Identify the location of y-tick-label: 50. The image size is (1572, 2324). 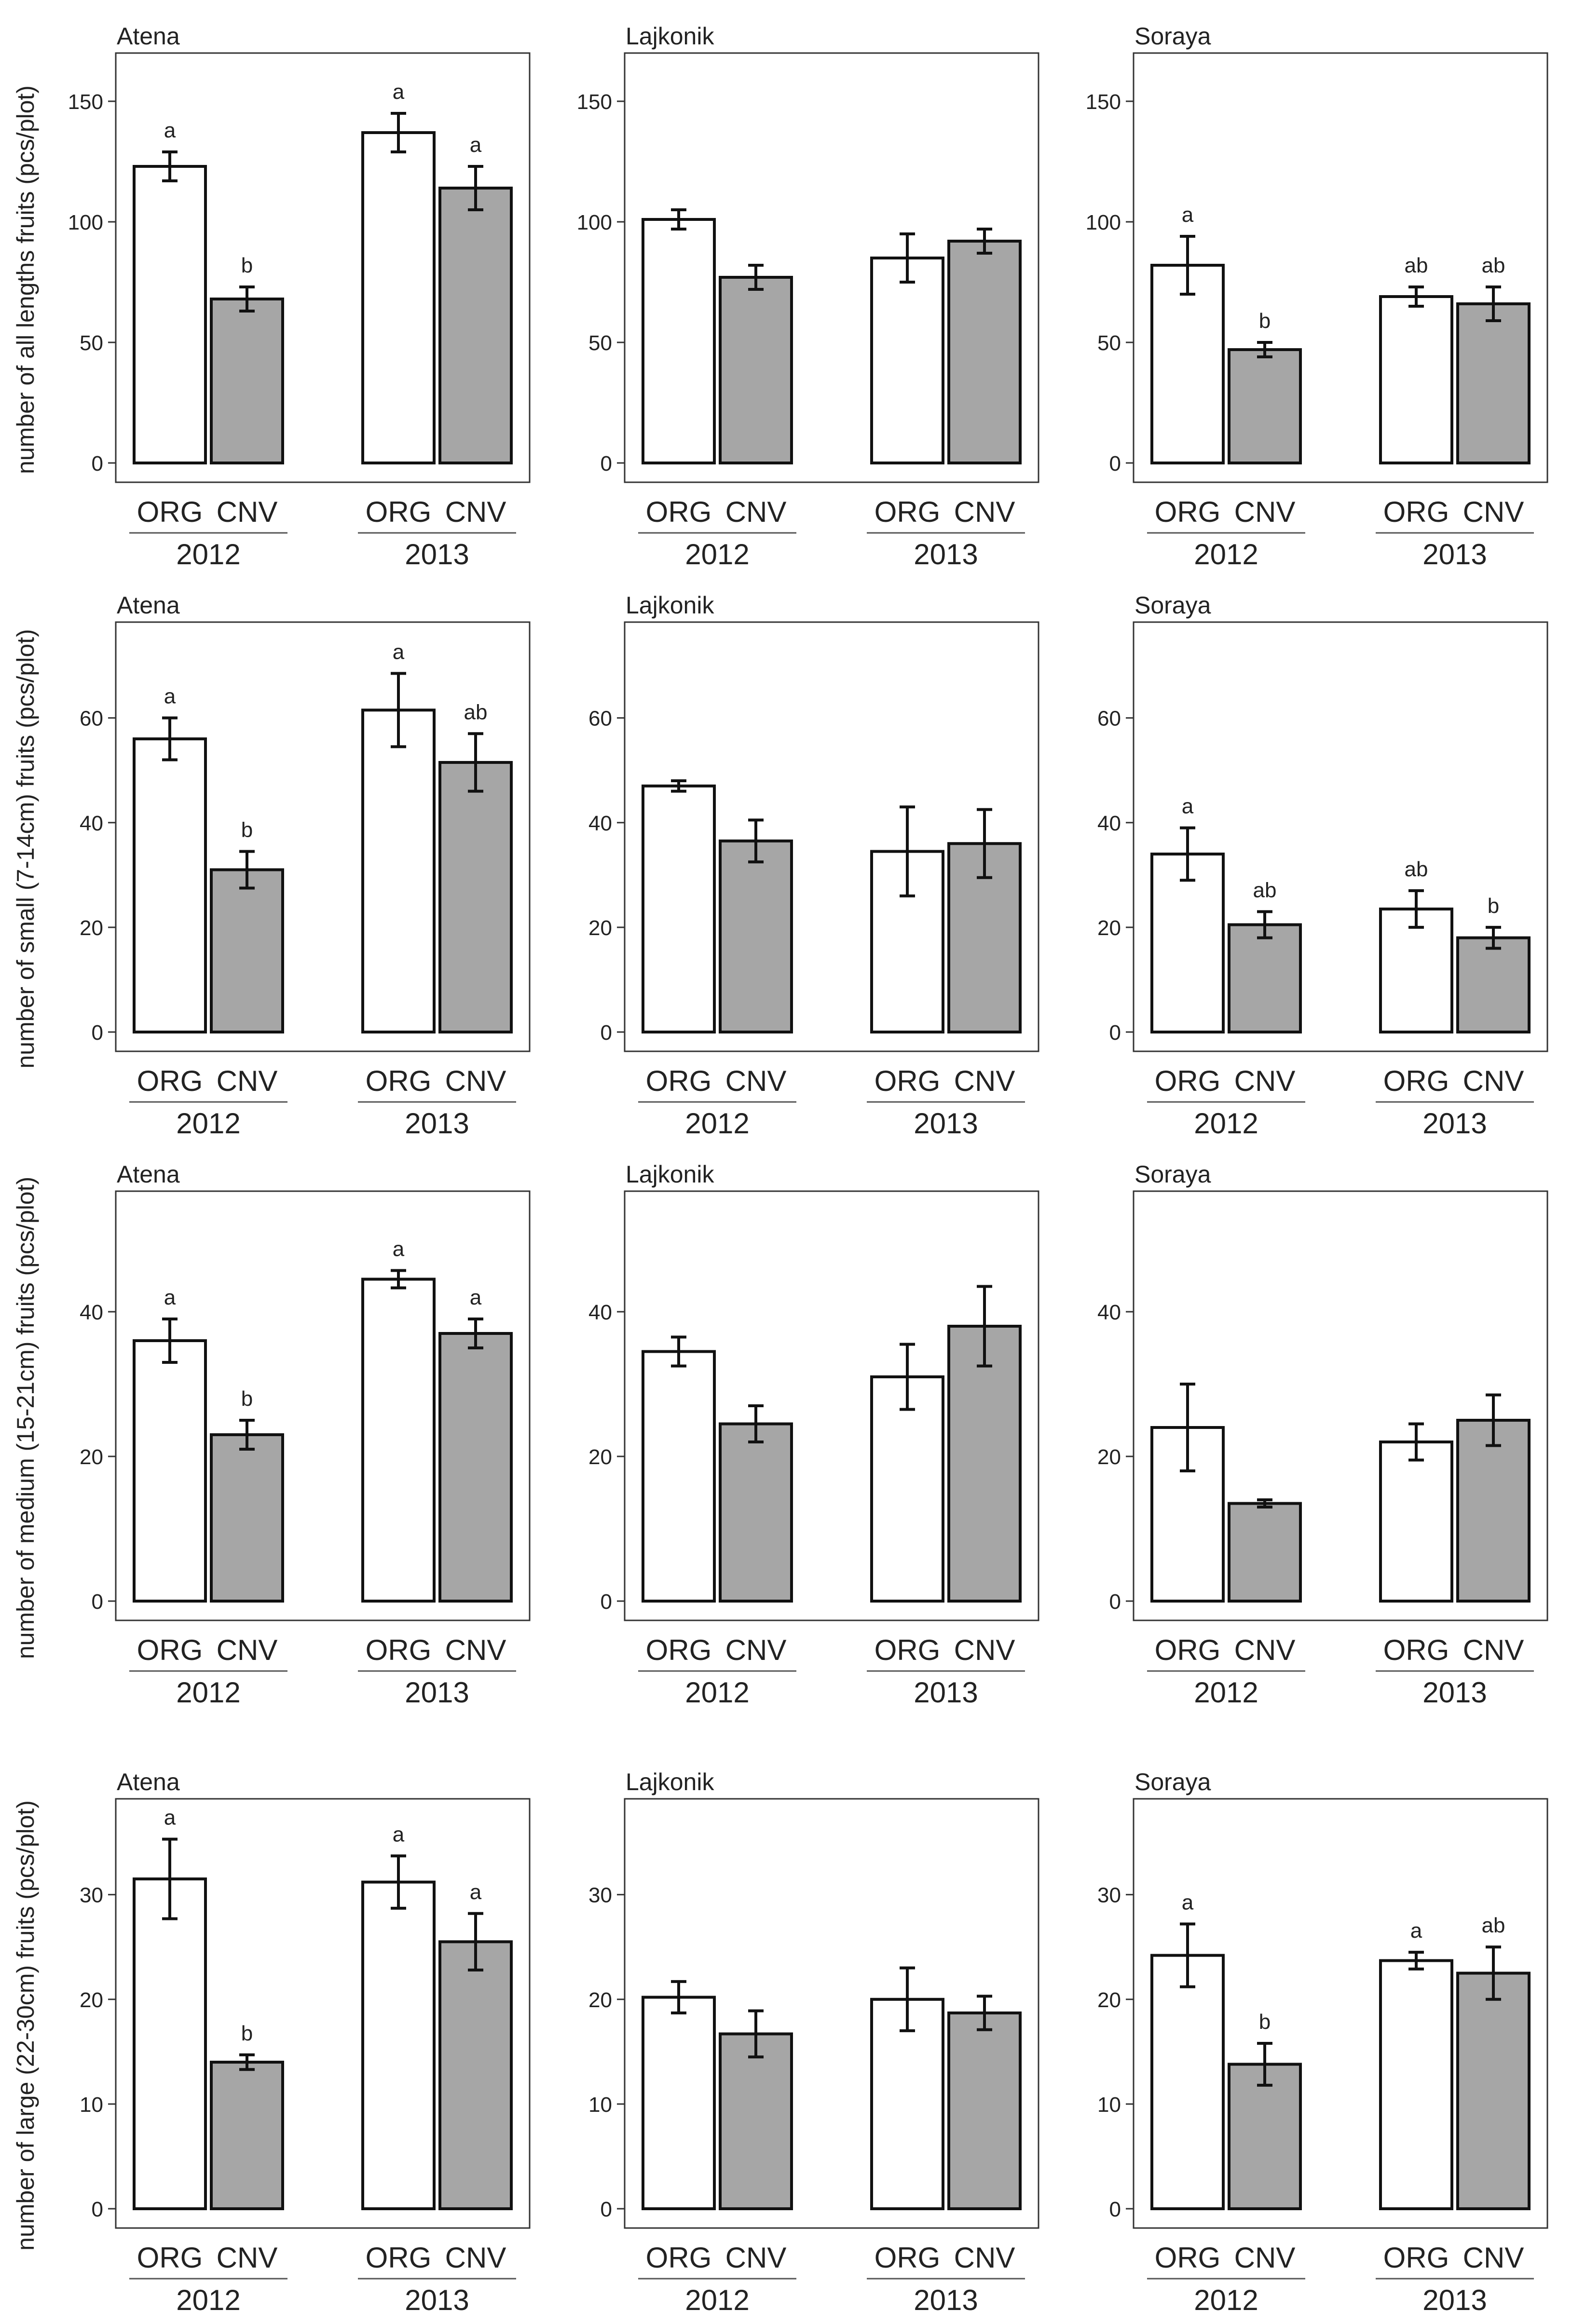
(1109, 343).